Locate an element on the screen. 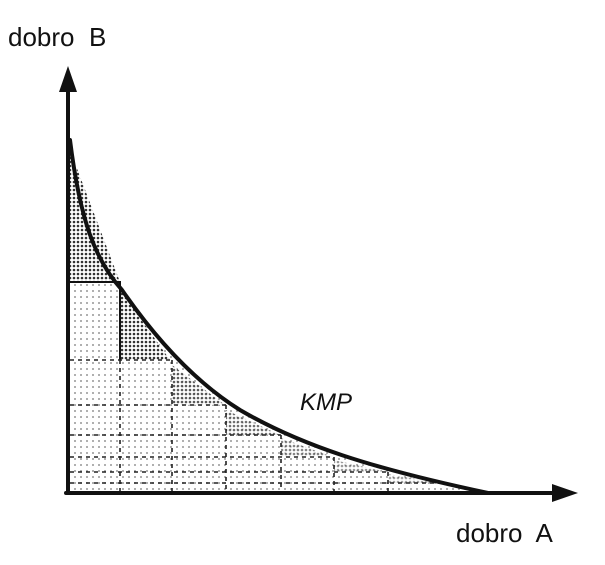  x-axis-arrowhead is located at coordinates (565, 493).